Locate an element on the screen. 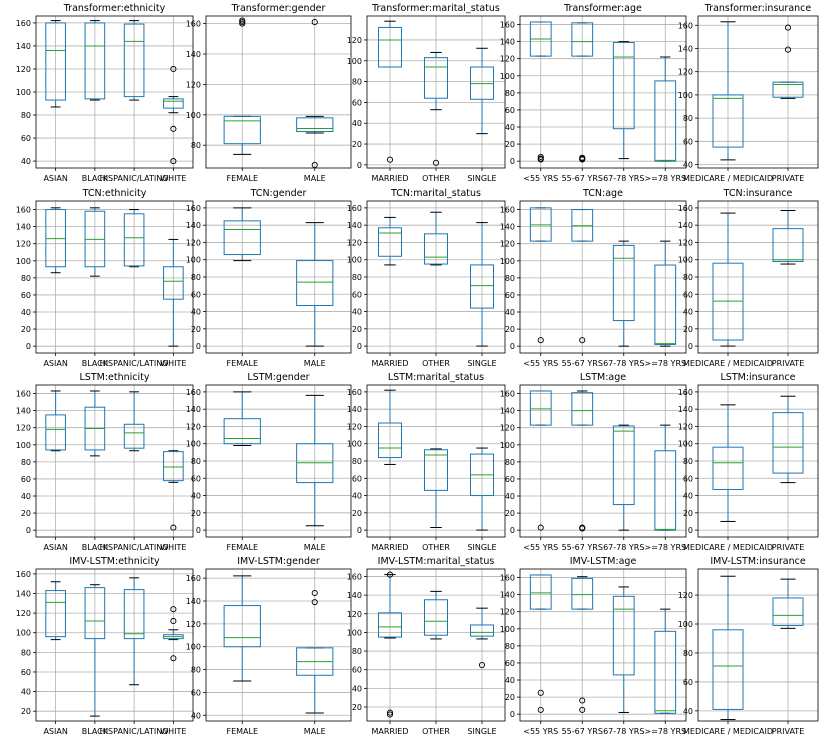  panel-title: Transformer:age is located at coordinates (602, 8).